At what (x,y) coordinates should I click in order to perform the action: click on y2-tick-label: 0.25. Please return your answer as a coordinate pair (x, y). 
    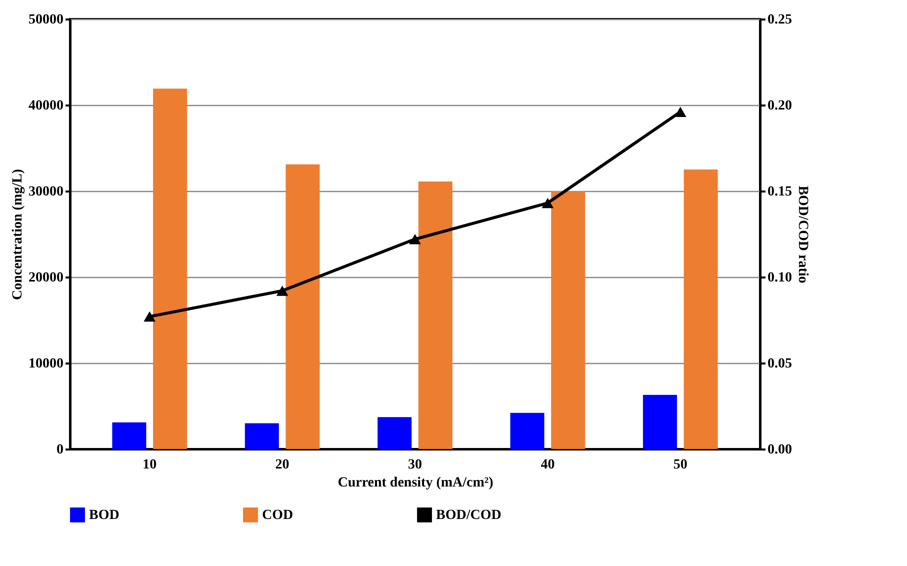
    Looking at the image, I should click on (780, 20).